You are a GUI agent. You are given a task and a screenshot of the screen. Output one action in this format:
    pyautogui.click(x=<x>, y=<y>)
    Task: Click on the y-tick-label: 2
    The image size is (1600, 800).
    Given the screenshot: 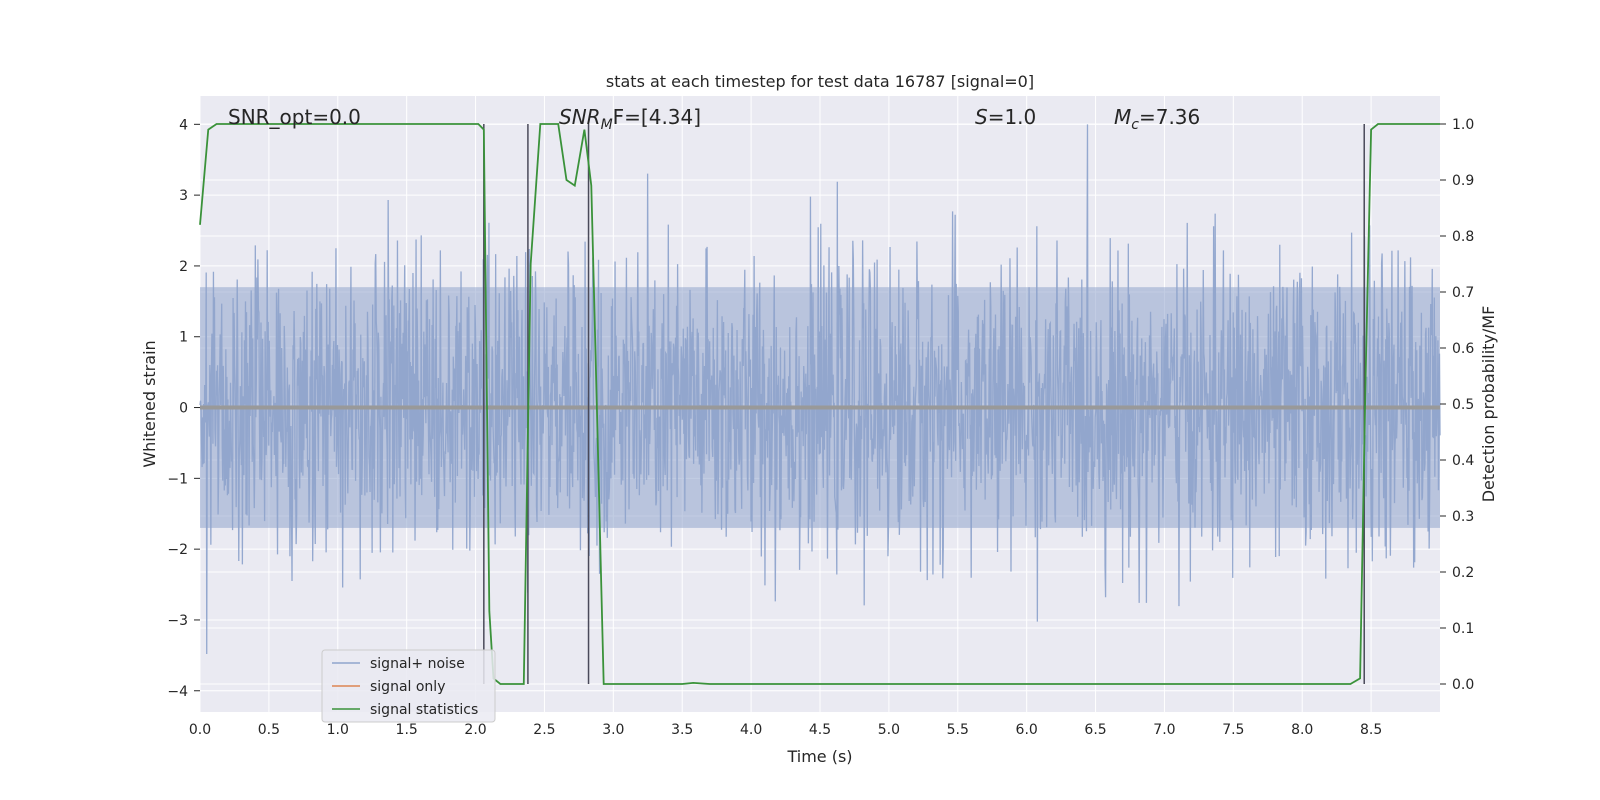 What is the action you would take?
    pyautogui.click(x=183, y=267)
    